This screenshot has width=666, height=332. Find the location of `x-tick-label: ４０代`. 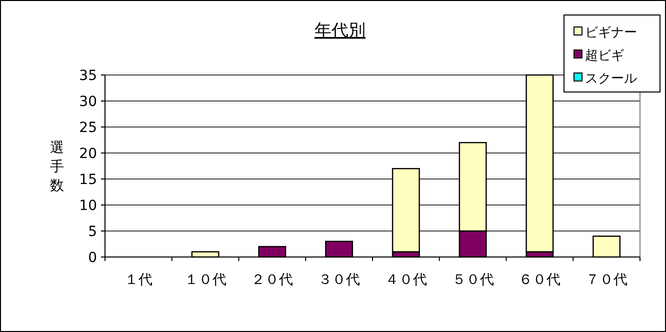

x-tick-label: ４０代 is located at coordinates (405, 280).